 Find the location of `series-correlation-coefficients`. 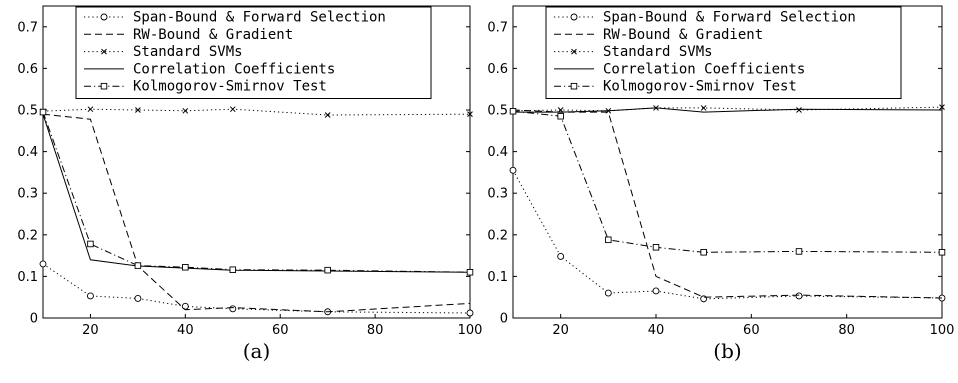

series-correlation-coefficients is located at coordinates (728, 110).